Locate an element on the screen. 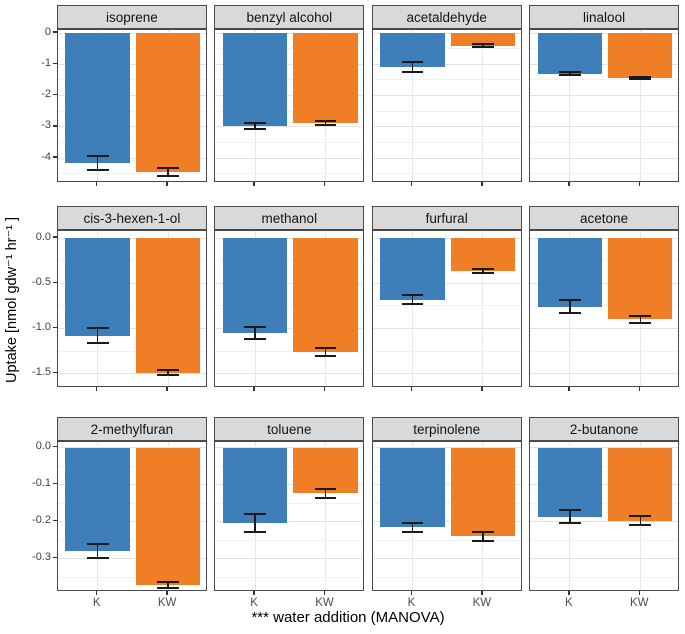  facet-title: benzyl alcohol is located at coordinates (289, 17).